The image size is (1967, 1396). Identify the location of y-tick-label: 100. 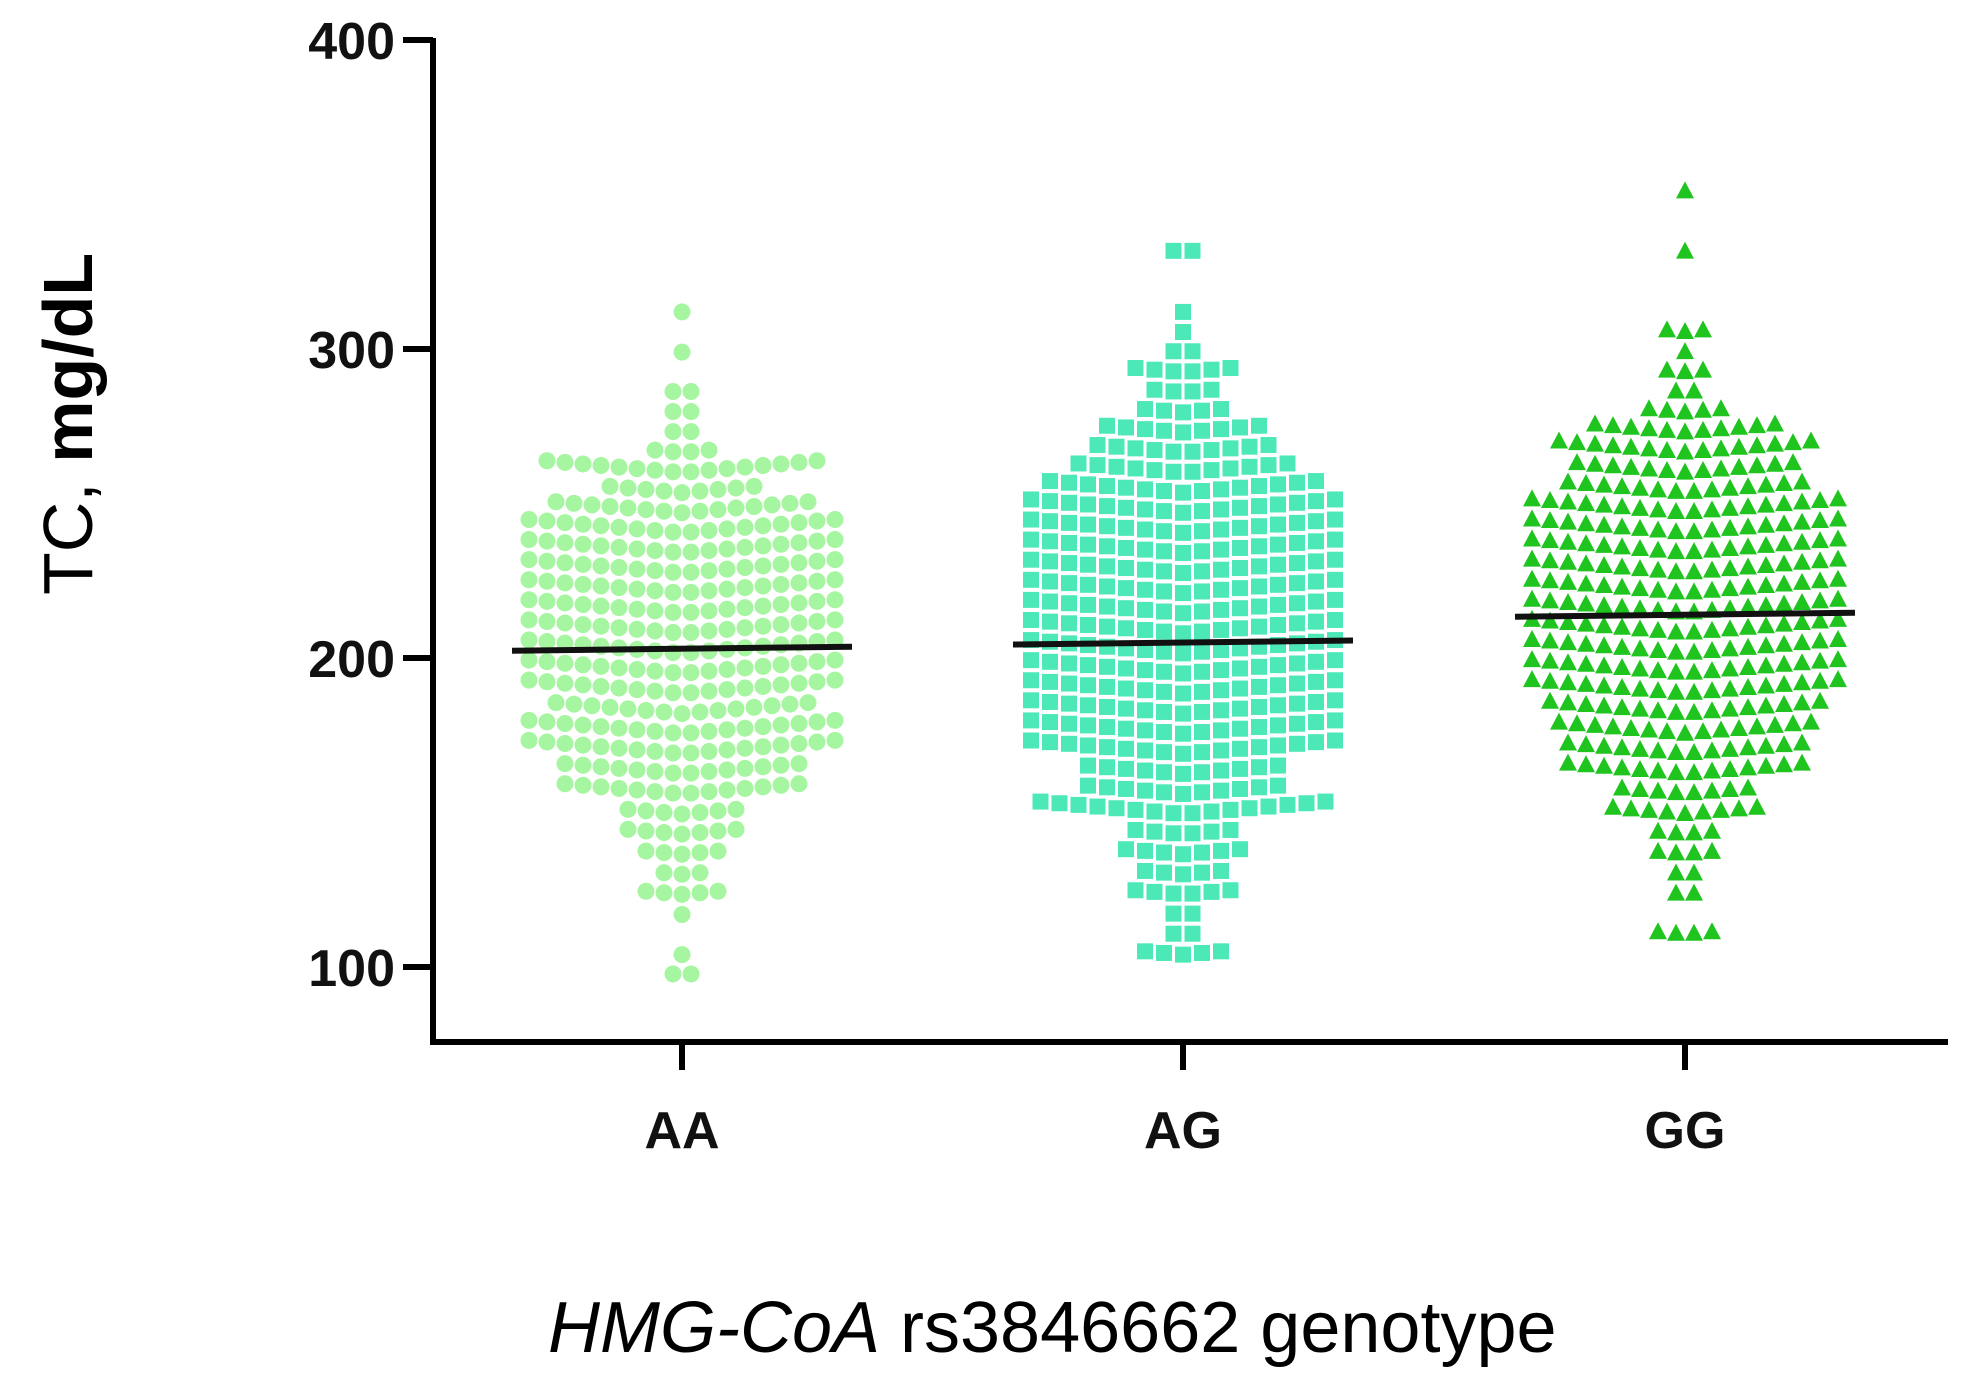
(351, 969).